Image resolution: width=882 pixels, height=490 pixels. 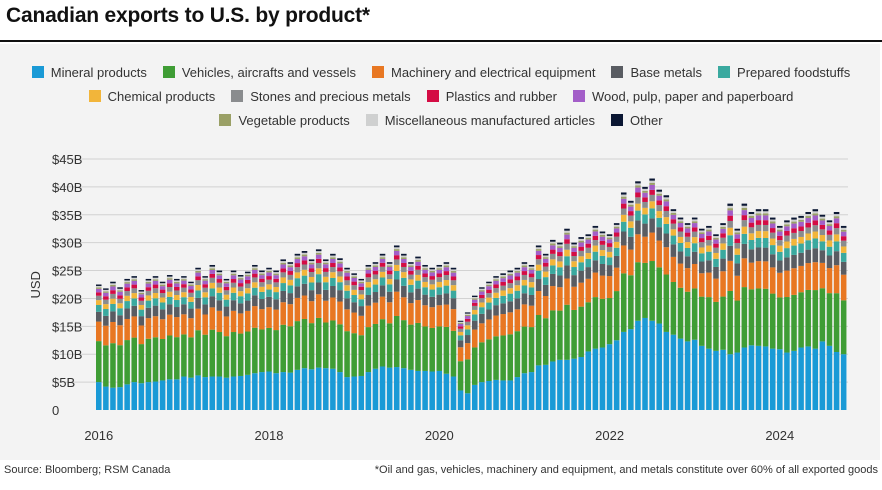 I want to click on y-tick-label: $25B, so click(x=67, y=271).